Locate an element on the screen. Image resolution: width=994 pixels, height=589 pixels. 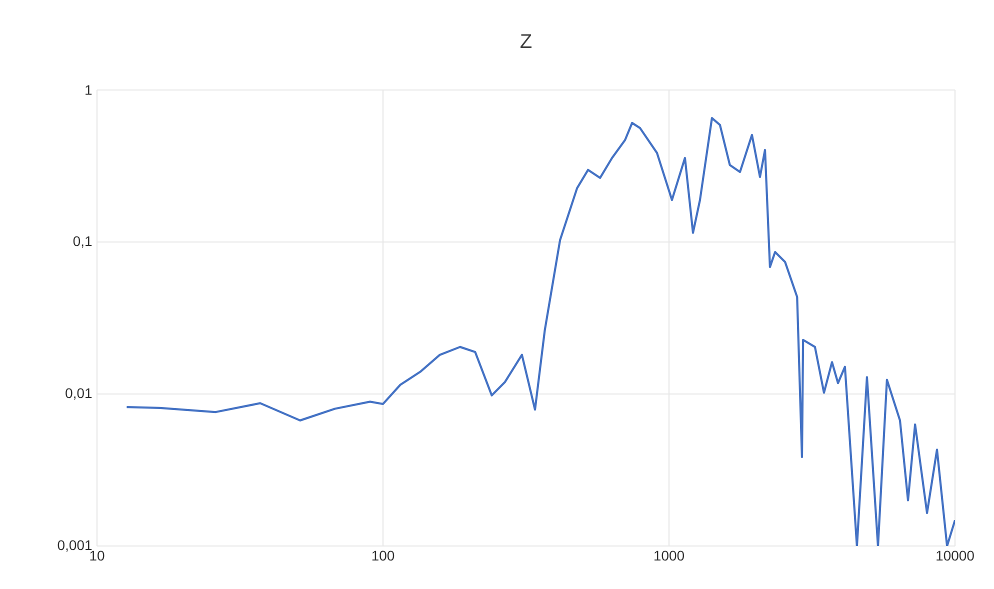
x-tick-label: 10 is located at coordinates (97, 555).